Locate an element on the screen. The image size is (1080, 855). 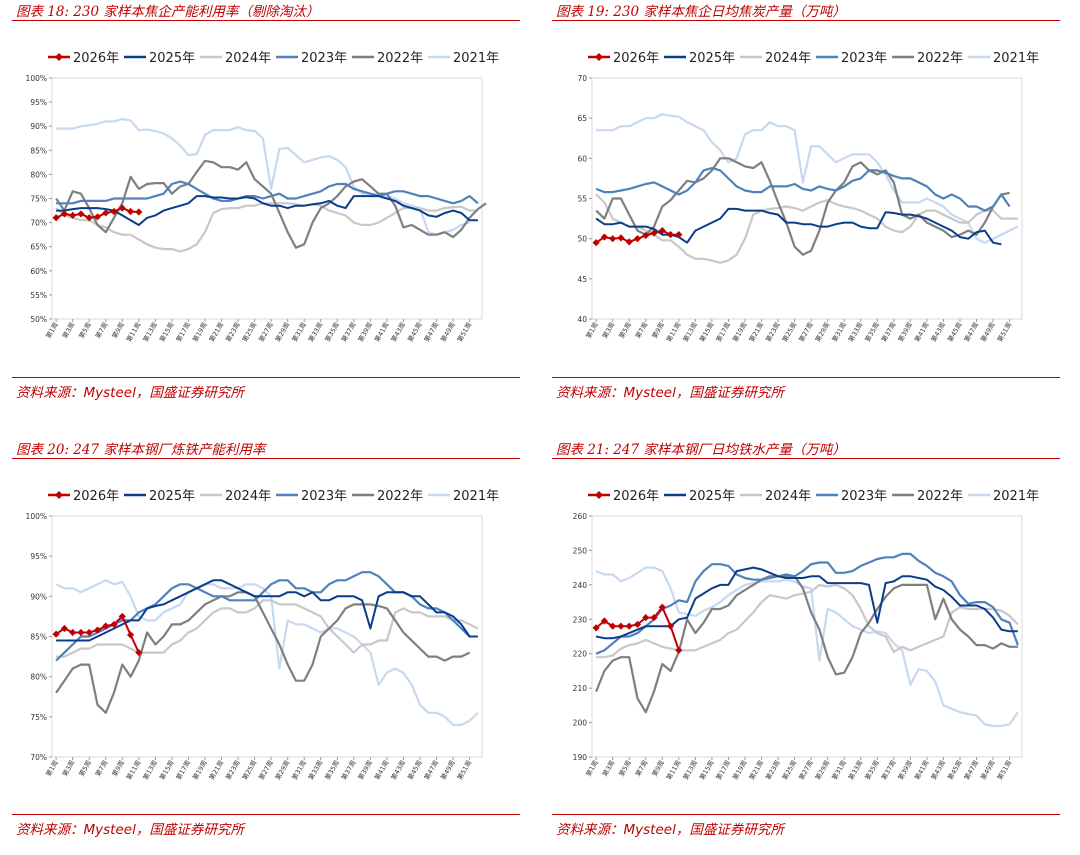
y-tick-label: 55 is located at coordinates (582, 199).